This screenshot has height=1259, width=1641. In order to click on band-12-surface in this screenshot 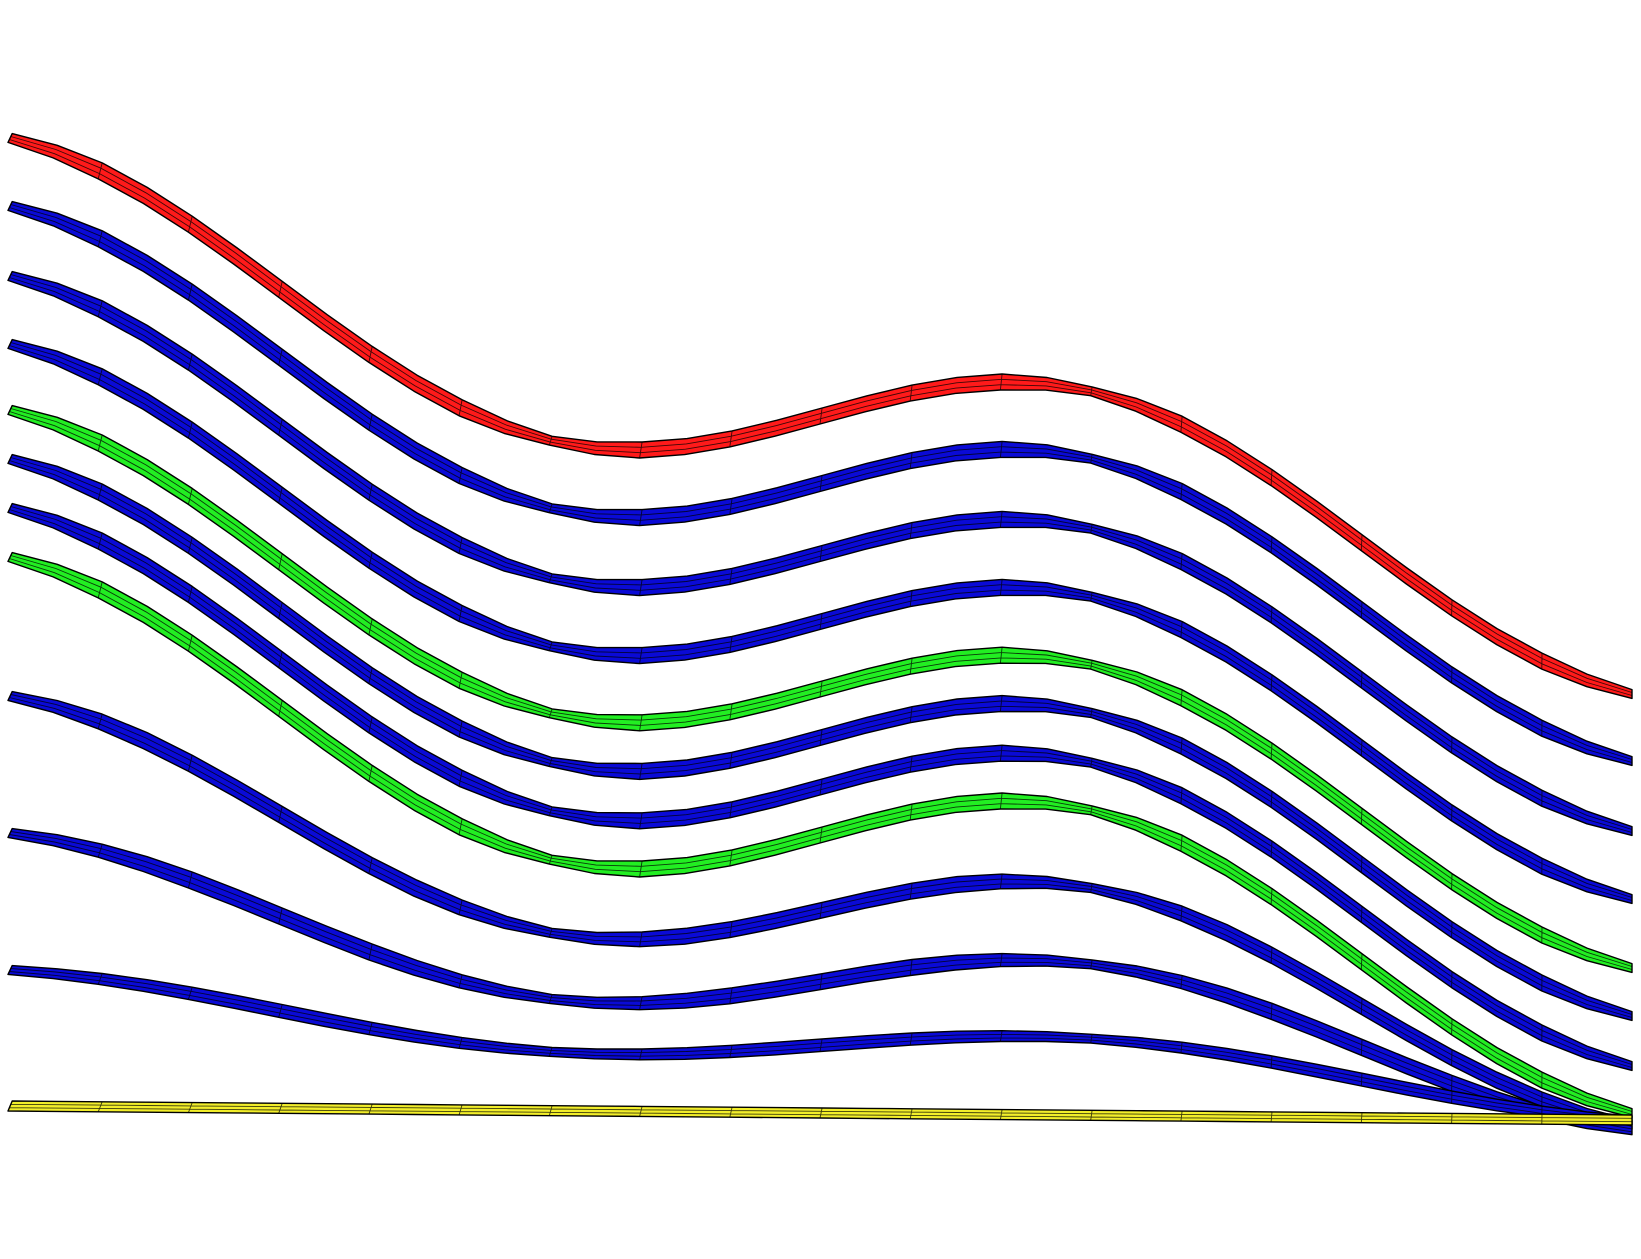, I will do `click(820, 1113)`.